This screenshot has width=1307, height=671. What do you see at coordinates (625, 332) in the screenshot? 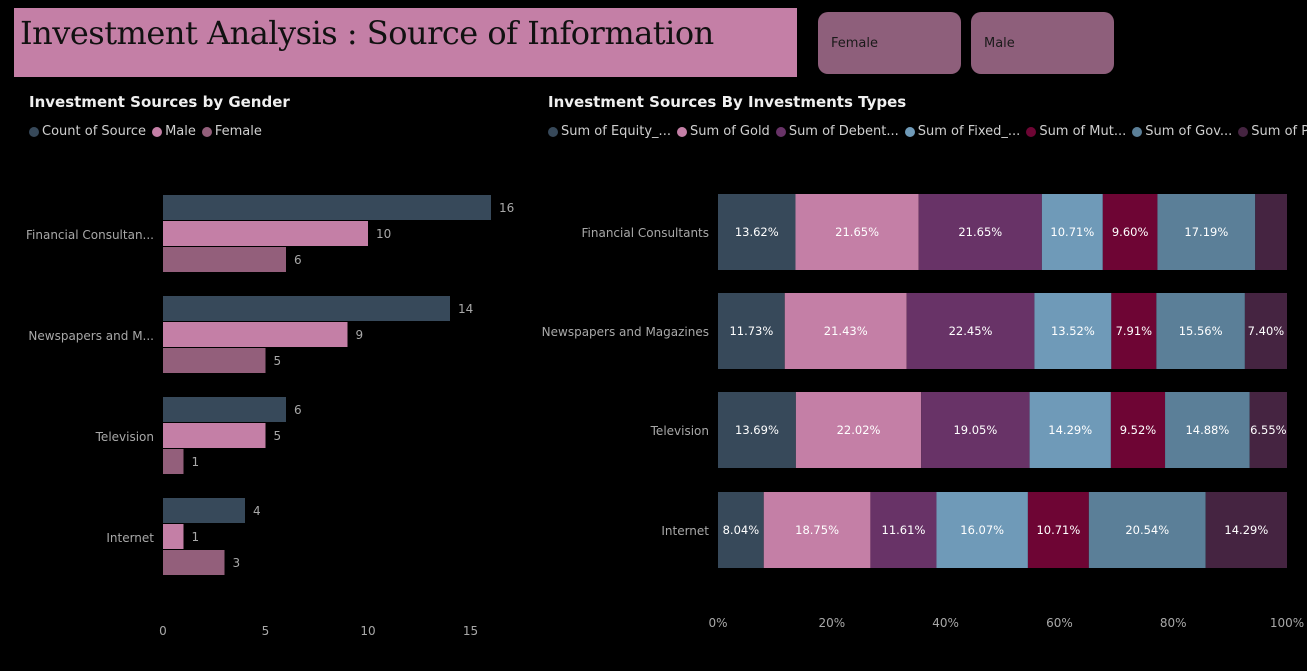
I see `category-label: Newspapers and Magazines` at bounding box center [625, 332].